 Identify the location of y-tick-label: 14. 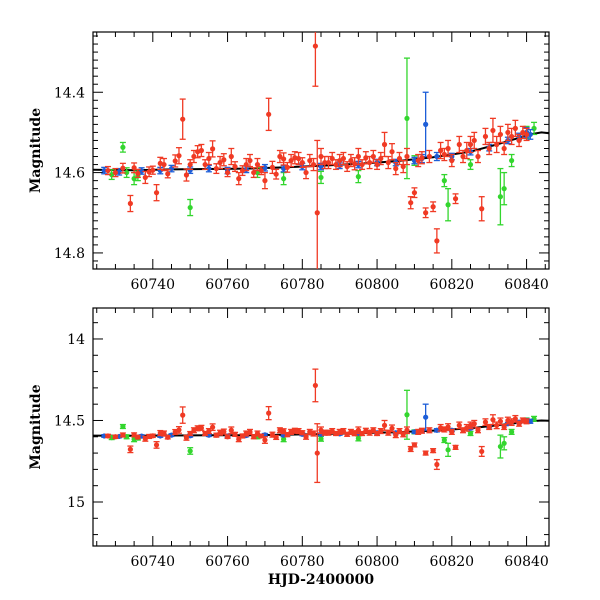
(76, 340).